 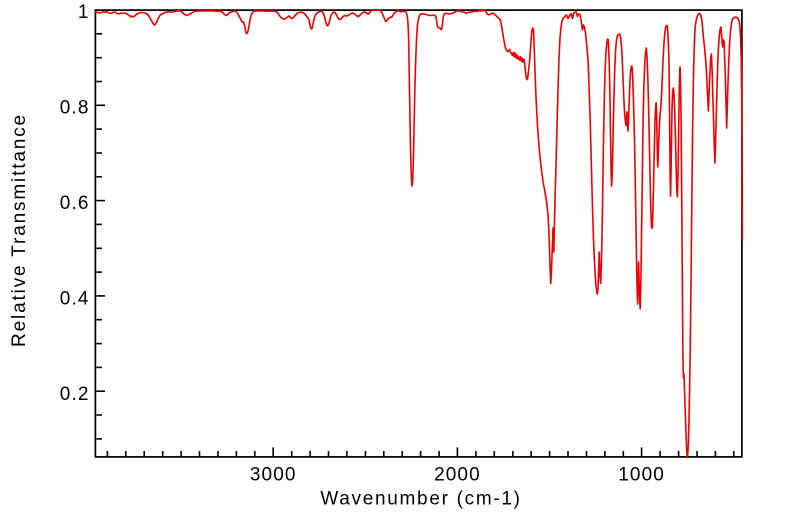 What do you see at coordinates (84, 12) in the screenshot?
I see `svg-text: 1` at bounding box center [84, 12].